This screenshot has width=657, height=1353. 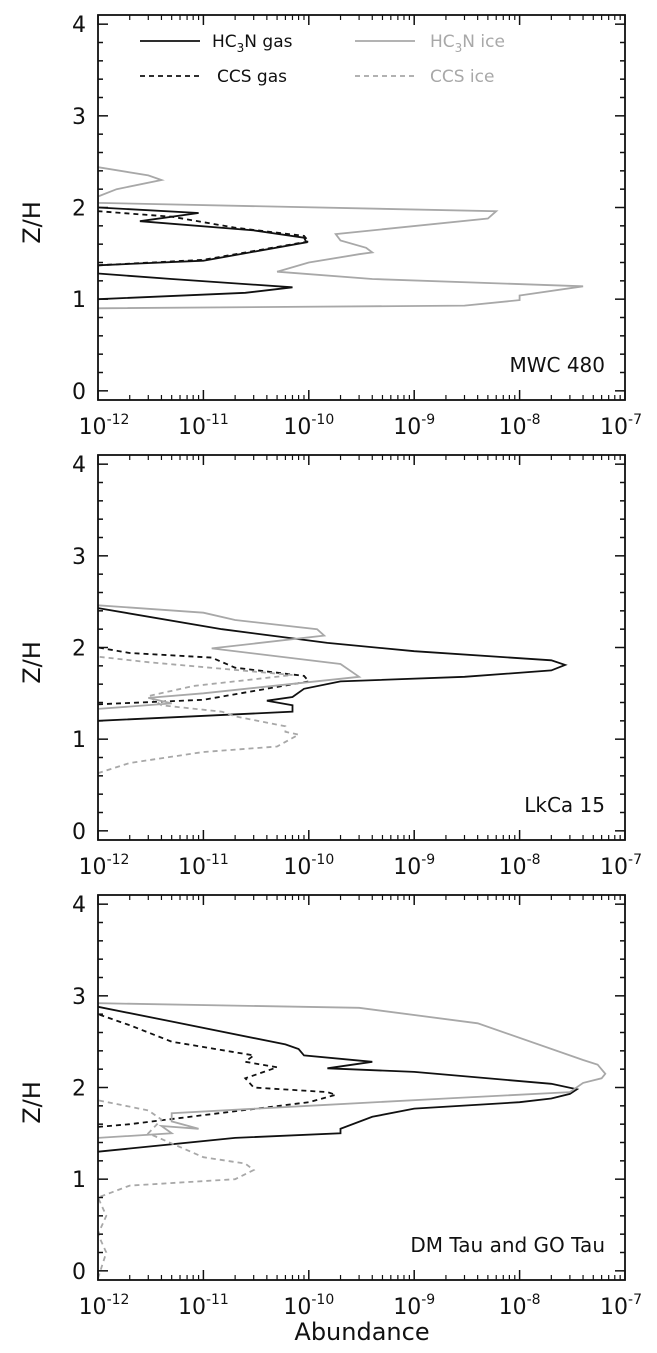 I want to click on legend-label-ccs-gas: CCS gas, so click(x=252, y=77).